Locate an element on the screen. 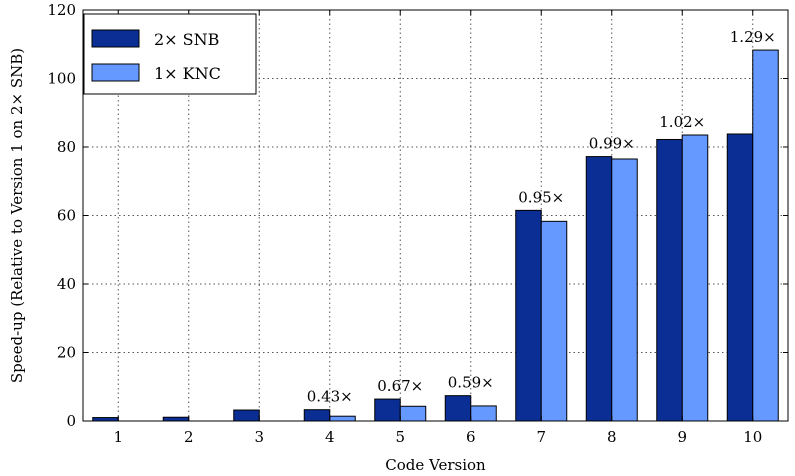 This screenshot has height=476, width=795. speedup-label: 0.67× is located at coordinates (400, 386).